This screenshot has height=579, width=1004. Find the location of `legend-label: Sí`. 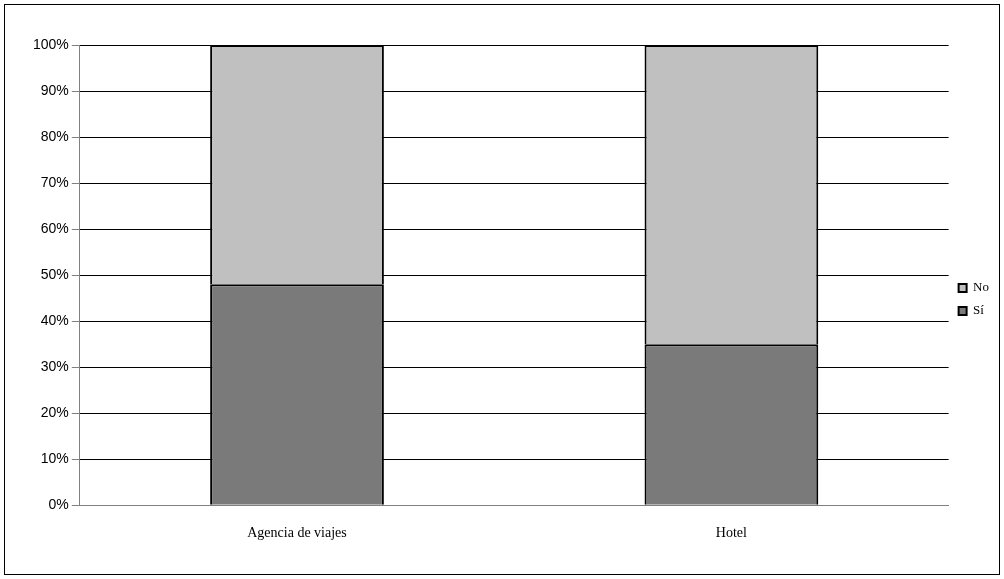

legend-label: Sí is located at coordinates (979, 310).